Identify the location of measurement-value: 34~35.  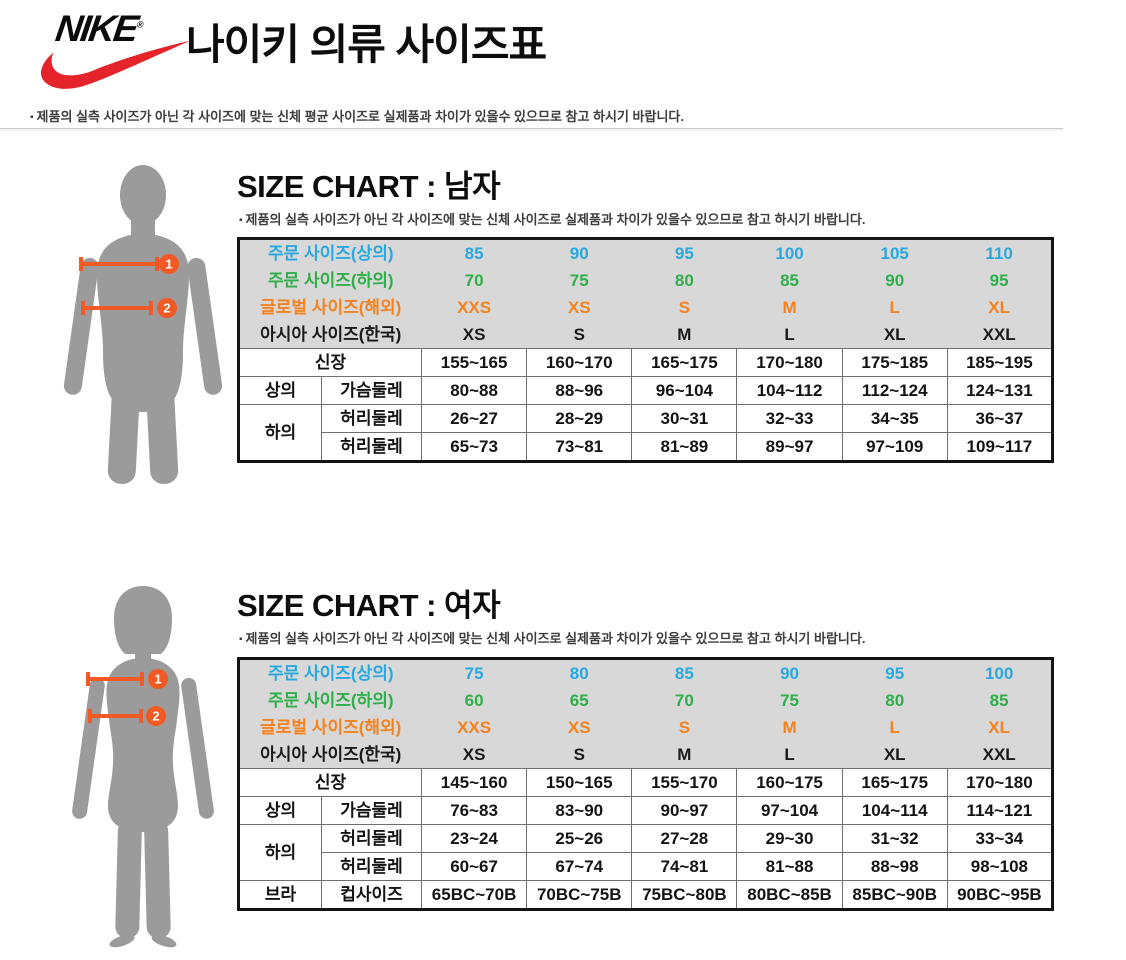
(894, 418).